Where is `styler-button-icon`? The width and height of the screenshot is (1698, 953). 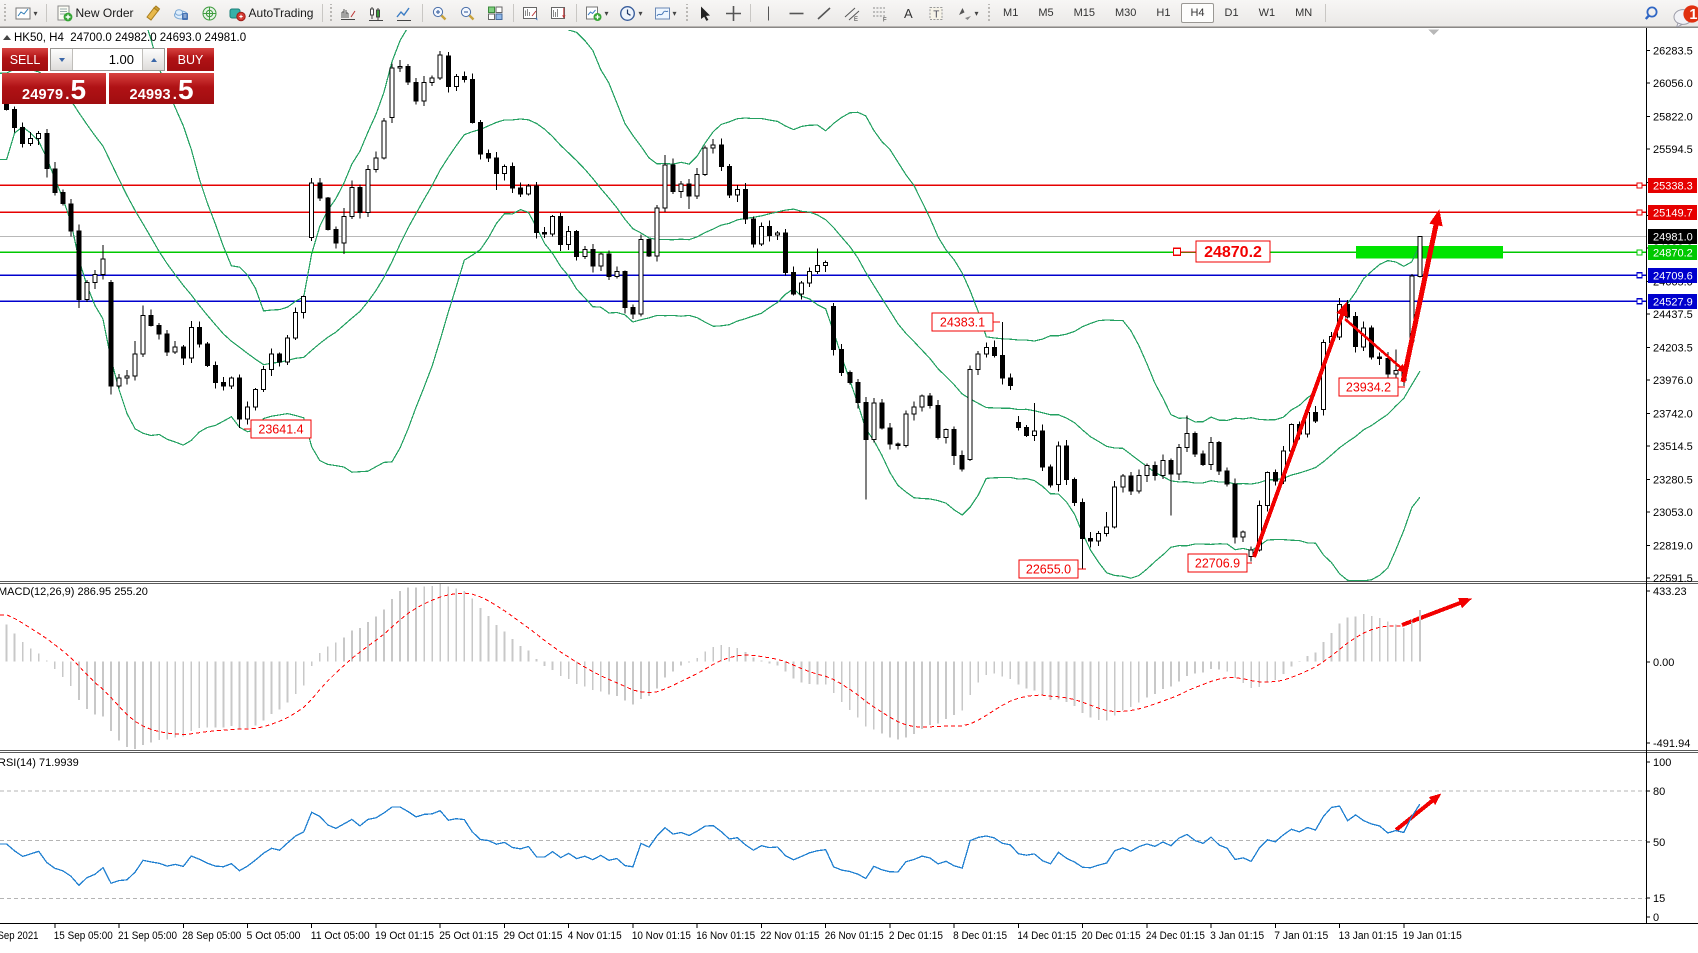 styler-button-icon is located at coordinates (153, 13).